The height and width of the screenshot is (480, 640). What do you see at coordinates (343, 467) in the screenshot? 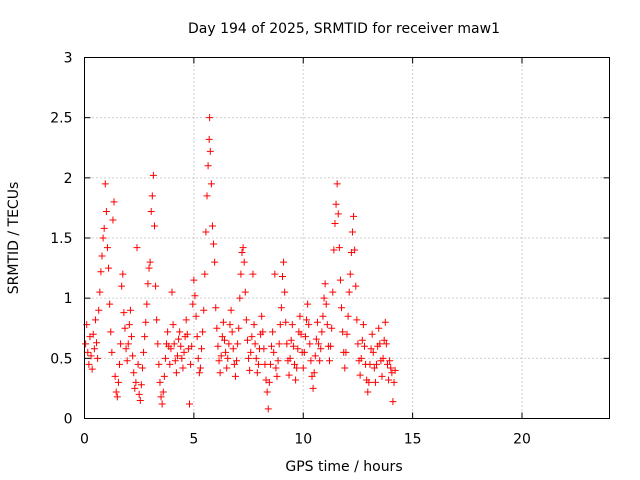
I see `x-axis-title: GPS time / hours` at bounding box center [343, 467].